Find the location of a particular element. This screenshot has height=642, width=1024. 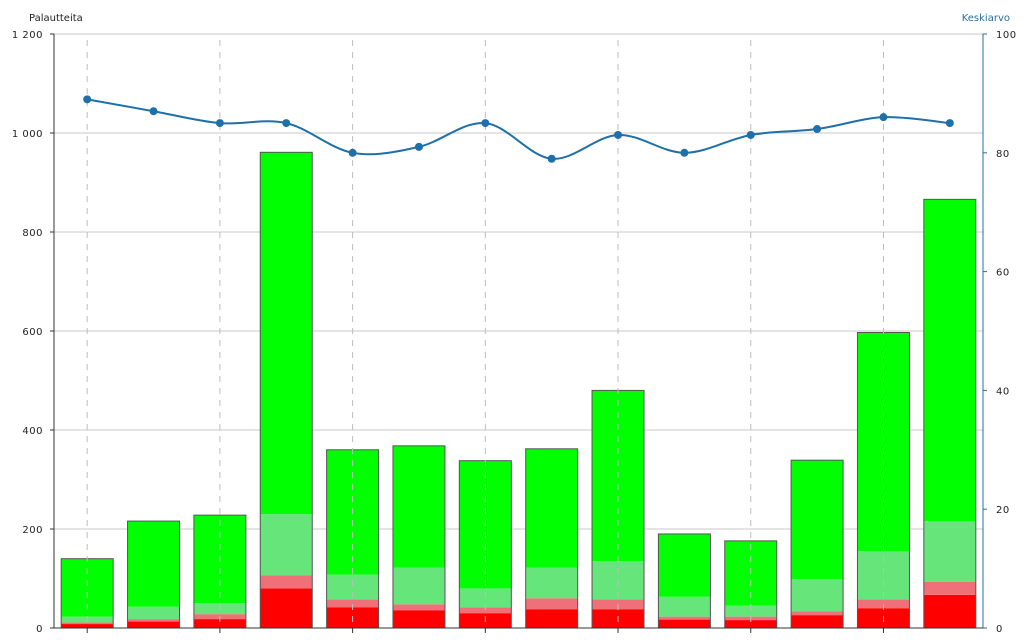

right-tick-label: 100 is located at coordinates (1006, 35).